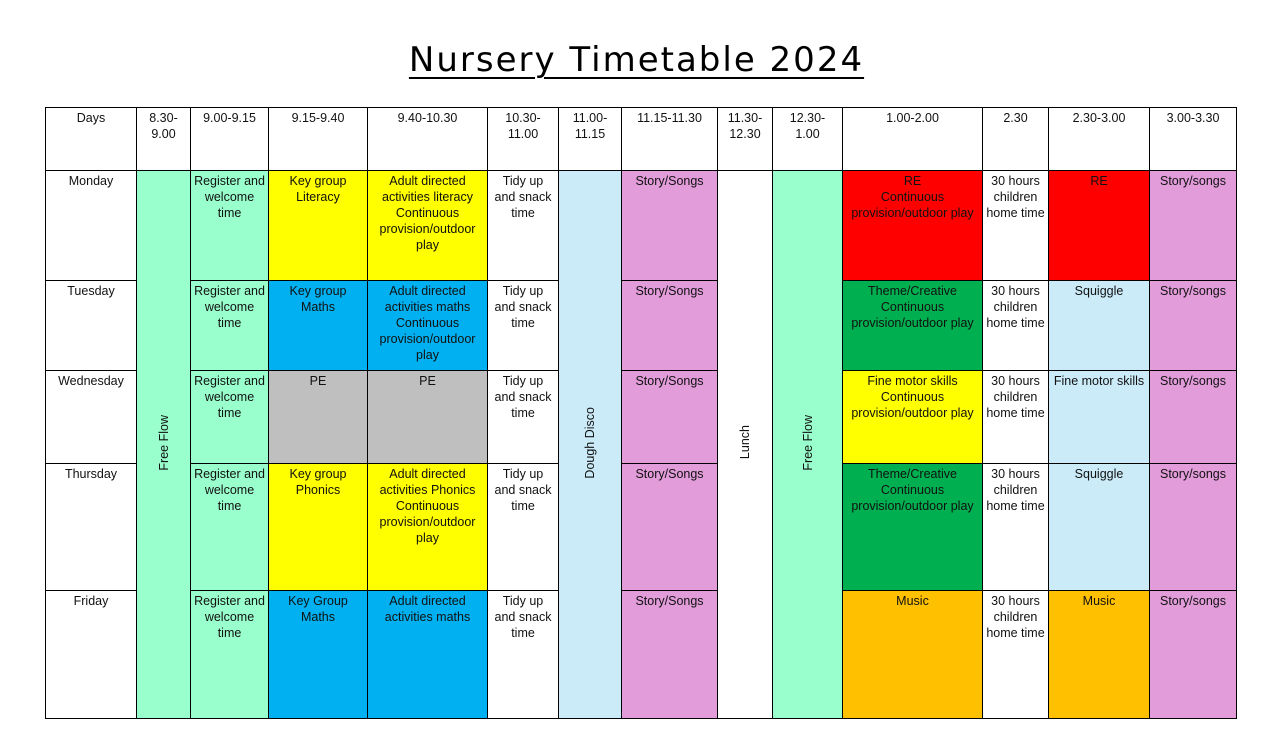  I want to click on page-title: Nursery Timetable 2024, so click(636, 60).